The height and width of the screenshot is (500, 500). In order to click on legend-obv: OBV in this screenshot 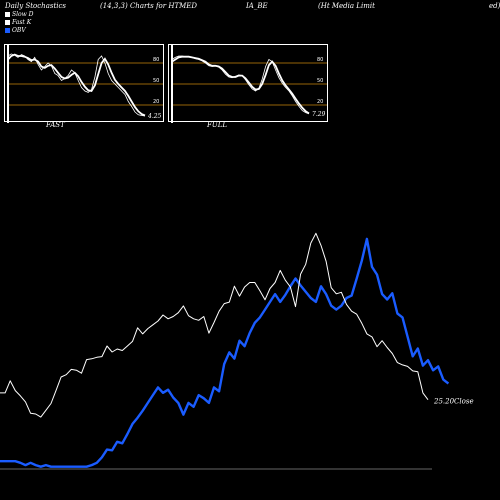, I will do `click(19, 31)`.